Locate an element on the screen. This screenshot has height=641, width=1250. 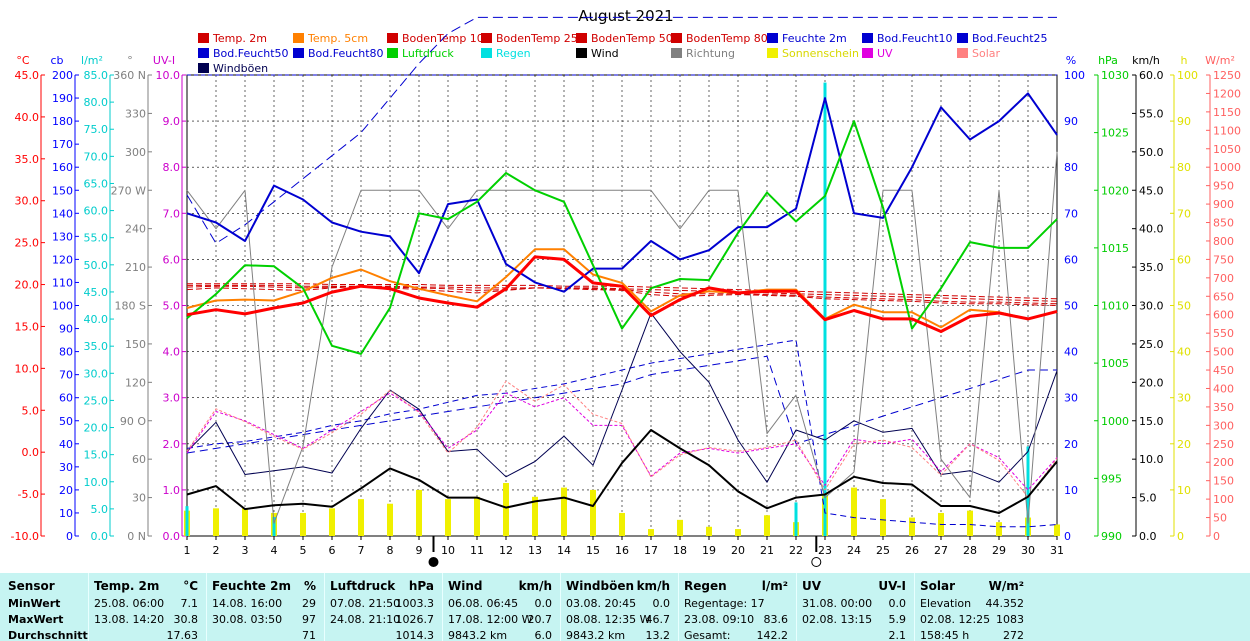
axis-tick-label: 35.0 is located at coordinates (96, 346).